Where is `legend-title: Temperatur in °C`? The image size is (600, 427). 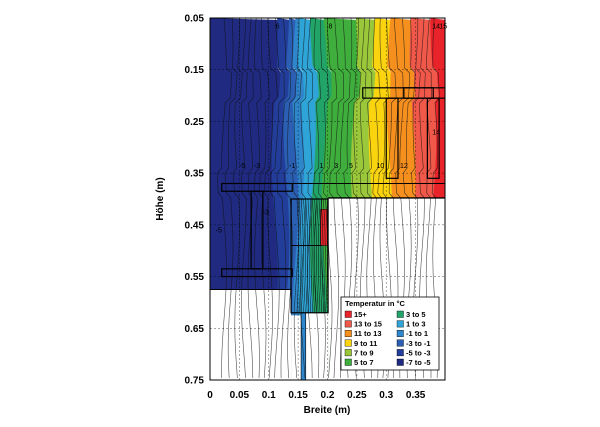
legend-title: Temperatur in °C is located at coordinates (375, 303).